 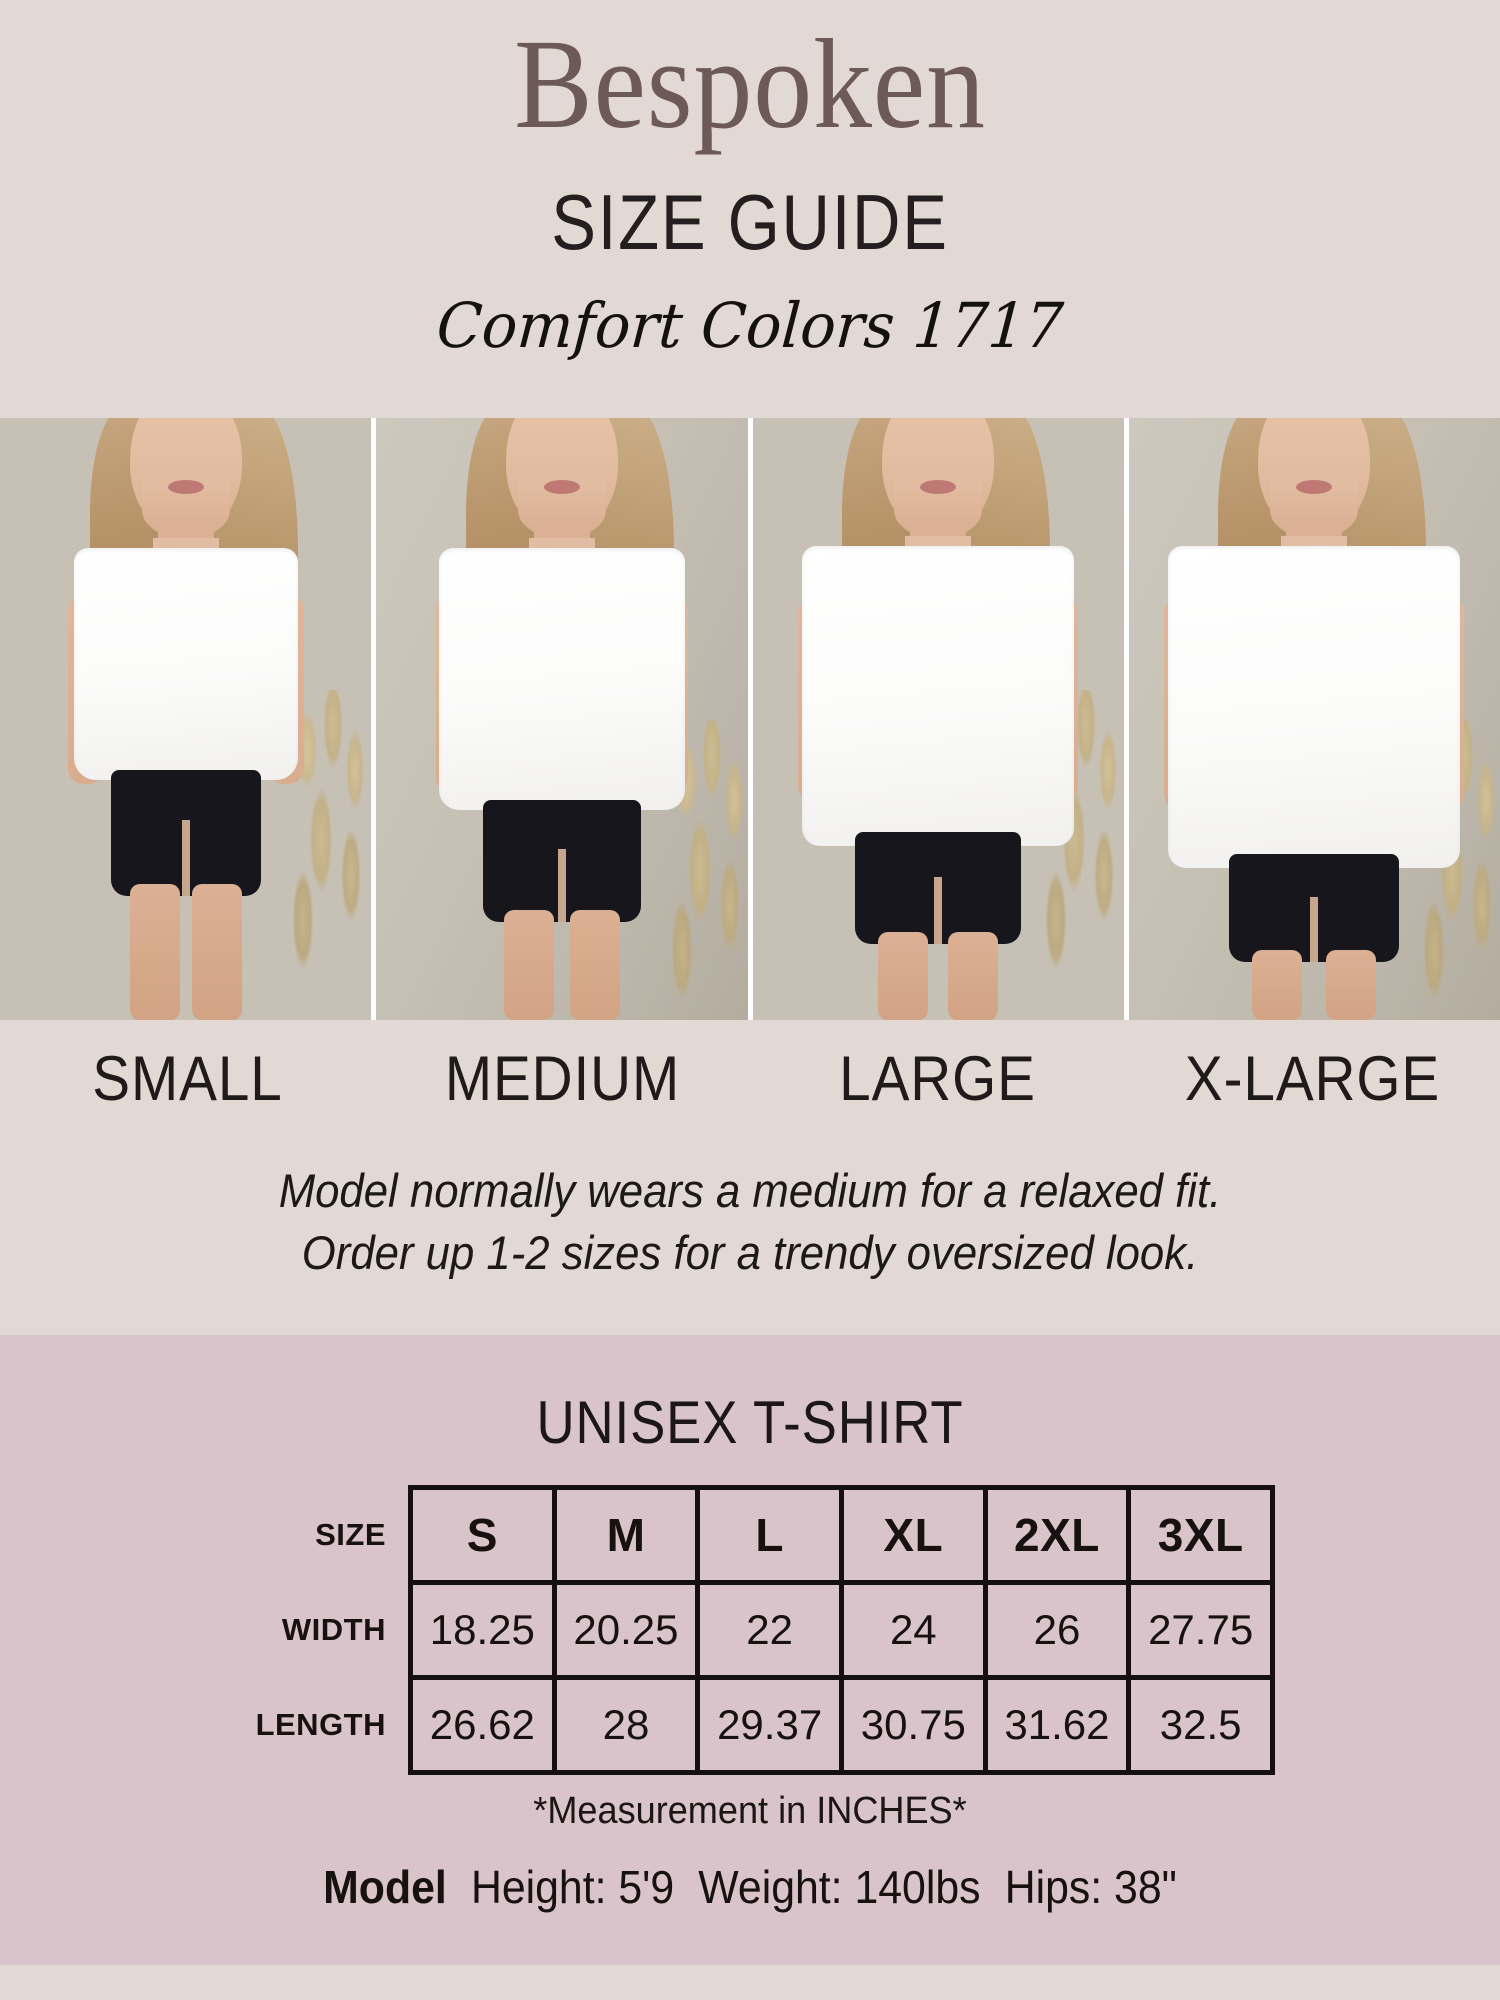 I want to click on length-cell-2xl: 31.62, so click(x=1057, y=1725).